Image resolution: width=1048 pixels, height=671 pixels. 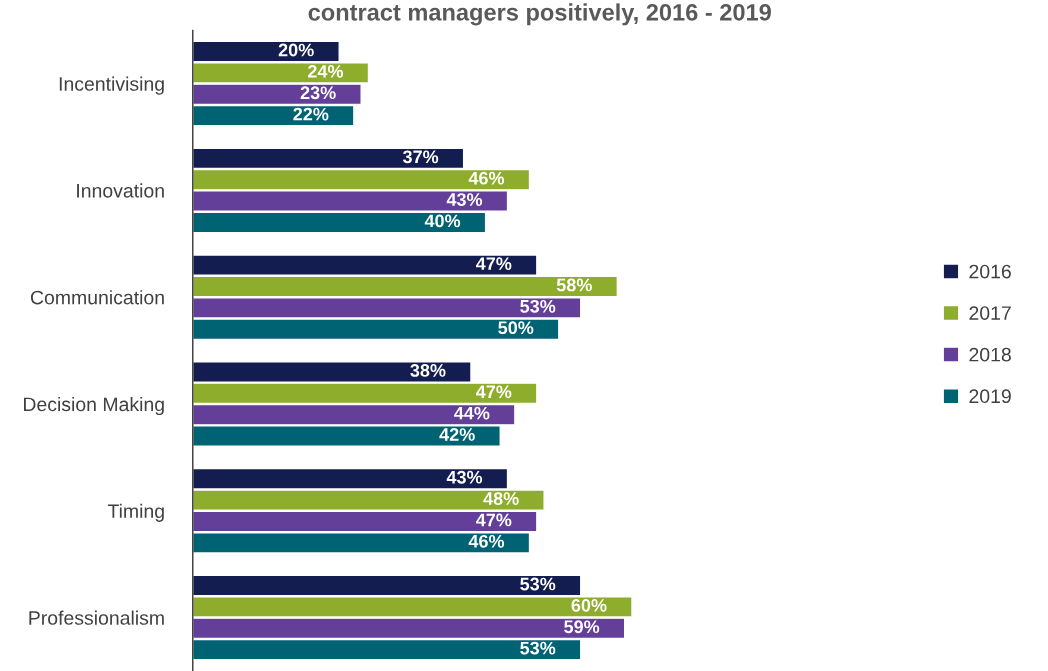 What do you see at coordinates (111, 85) in the screenshot?
I see `y-tick-label: Incentivising` at bounding box center [111, 85].